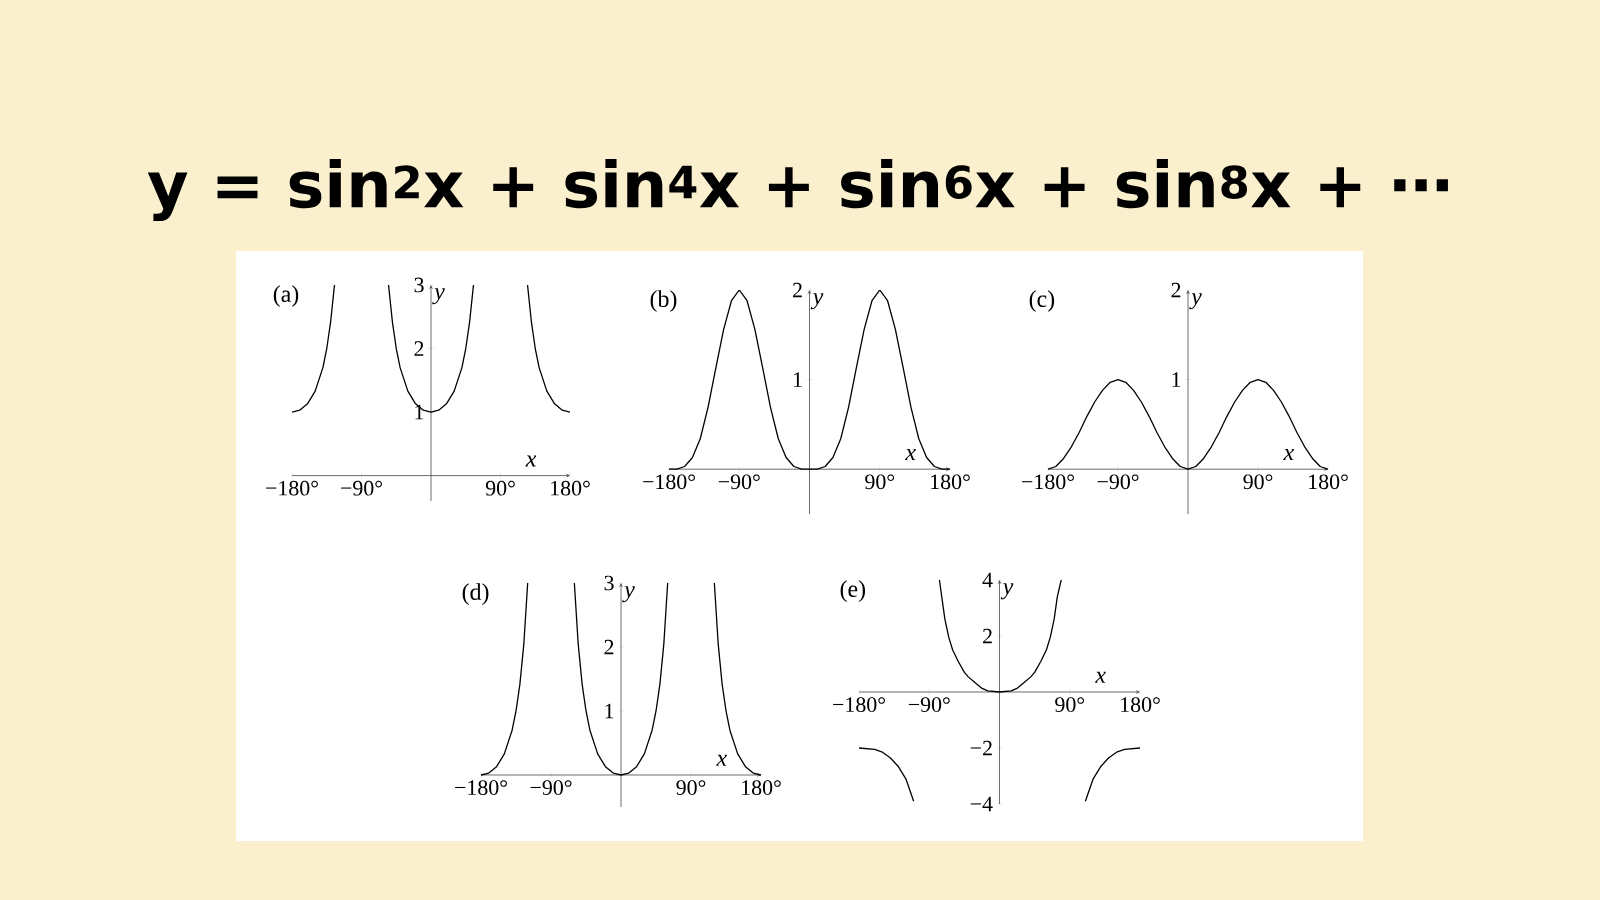  What do you see at coordinates (797, 190) in the screenshot?
I see `text: y = sin$^{2}$x + sin$^{4}$x + sin$^{6}$x + sin$^{8}$x + ⋯` at bounding box center [797, 190].